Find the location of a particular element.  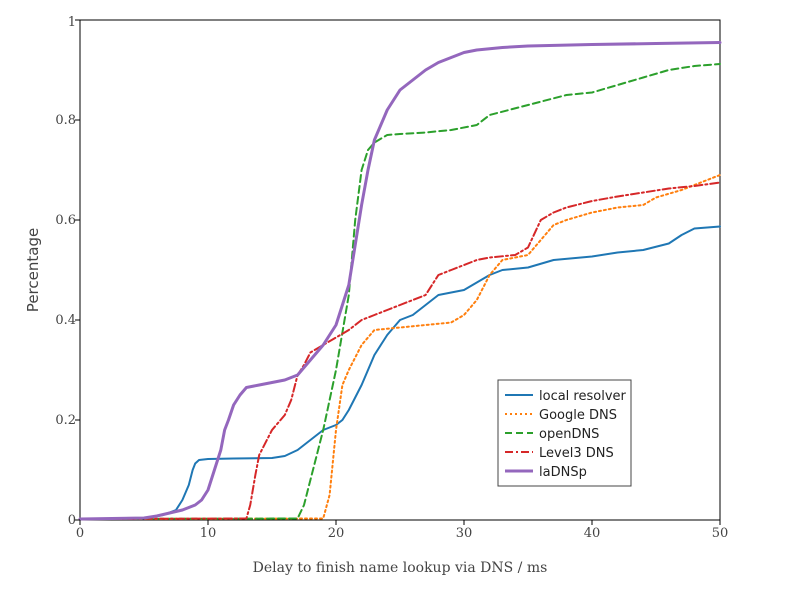

legend-item: laDNSp is located at coordinates (546, 472).